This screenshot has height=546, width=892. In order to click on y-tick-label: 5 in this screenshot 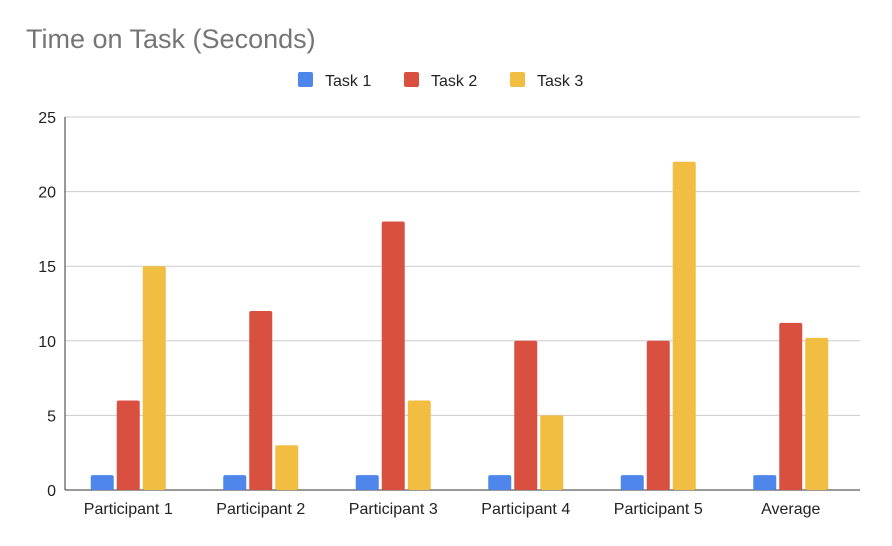, I will do `click(51, 416)`.